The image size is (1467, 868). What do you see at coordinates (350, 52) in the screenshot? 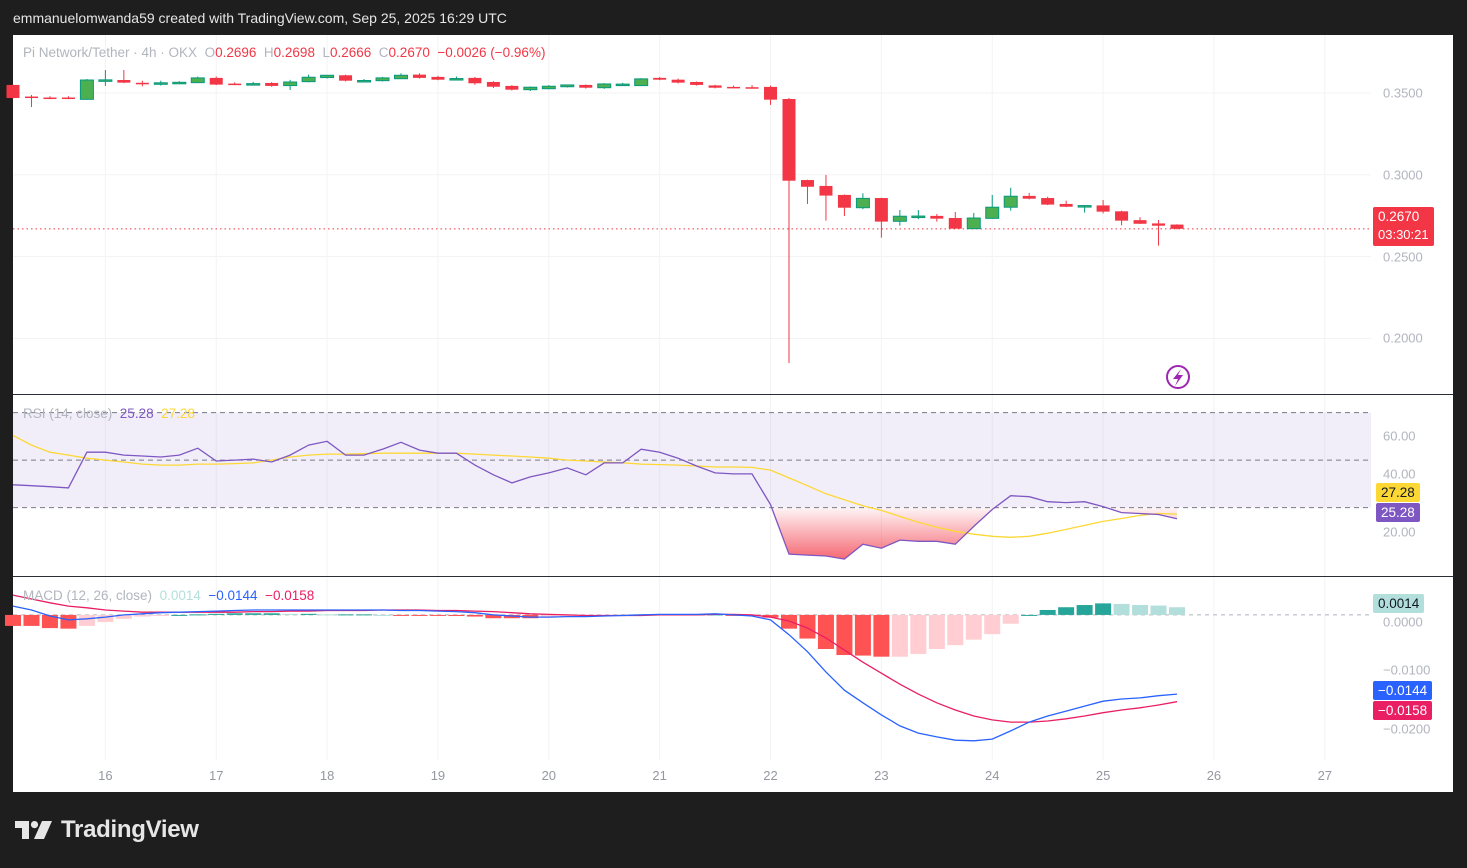
I see `low-value: 0.2666` at bounding box center [350, 52].